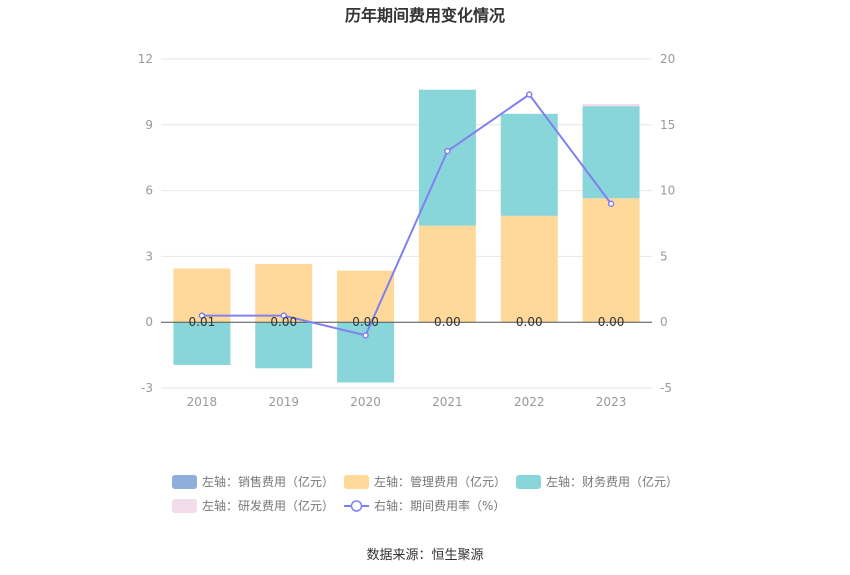 The height and width of the screenshot is (575, 850). What do you see at coordinates (268, 505) in the screenshot?
I see `legend-label: 左轴：研发费用（亿元）` at bounding box center [268, 505].